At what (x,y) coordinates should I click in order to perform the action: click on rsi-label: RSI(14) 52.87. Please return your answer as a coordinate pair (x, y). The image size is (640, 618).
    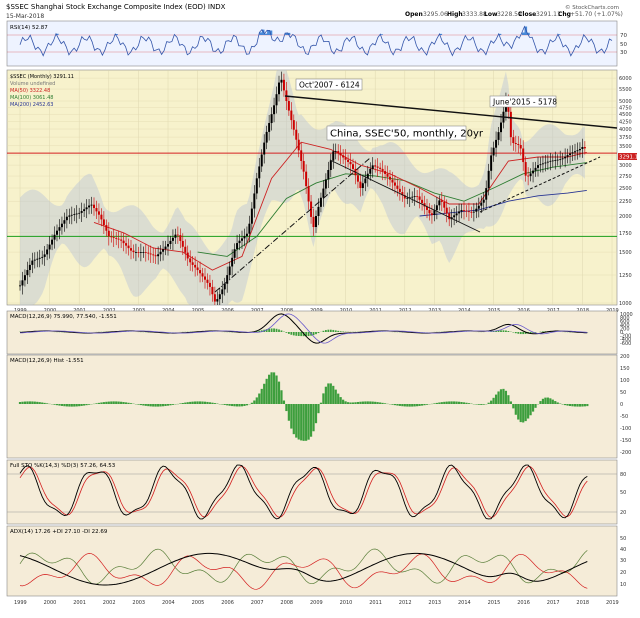
    Looking at the image, I should click on (29, 28).